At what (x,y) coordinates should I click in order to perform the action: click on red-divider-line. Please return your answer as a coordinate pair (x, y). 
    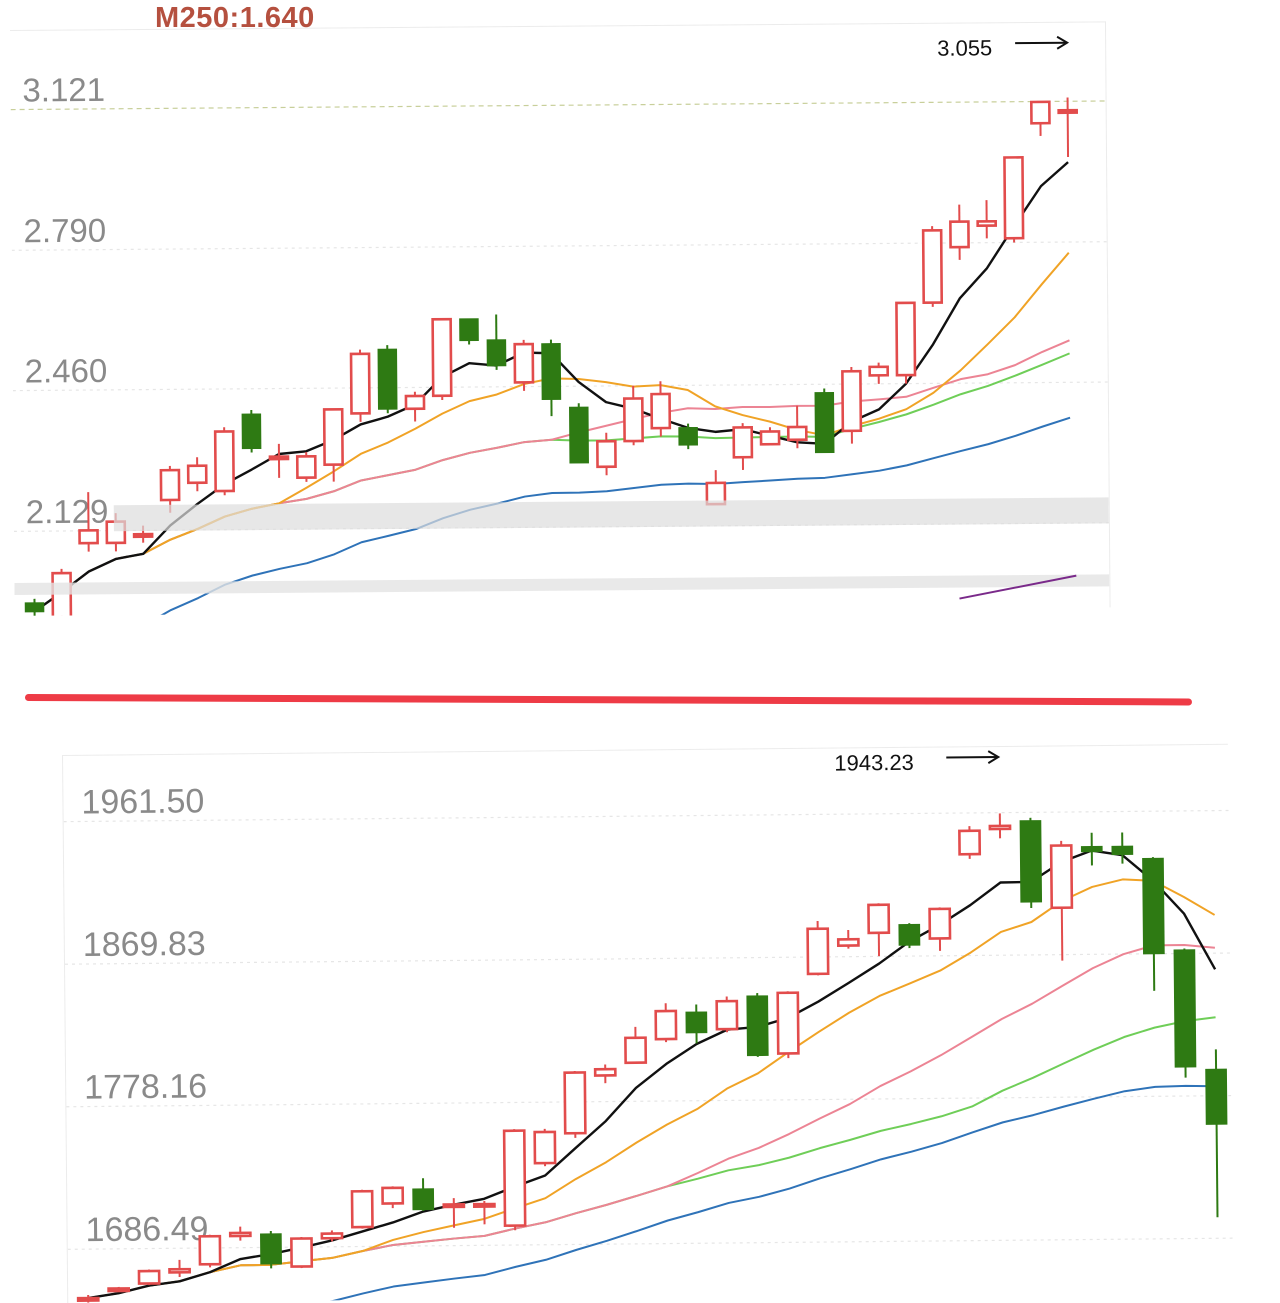
    Looking at the image, I should click on (608, 699).